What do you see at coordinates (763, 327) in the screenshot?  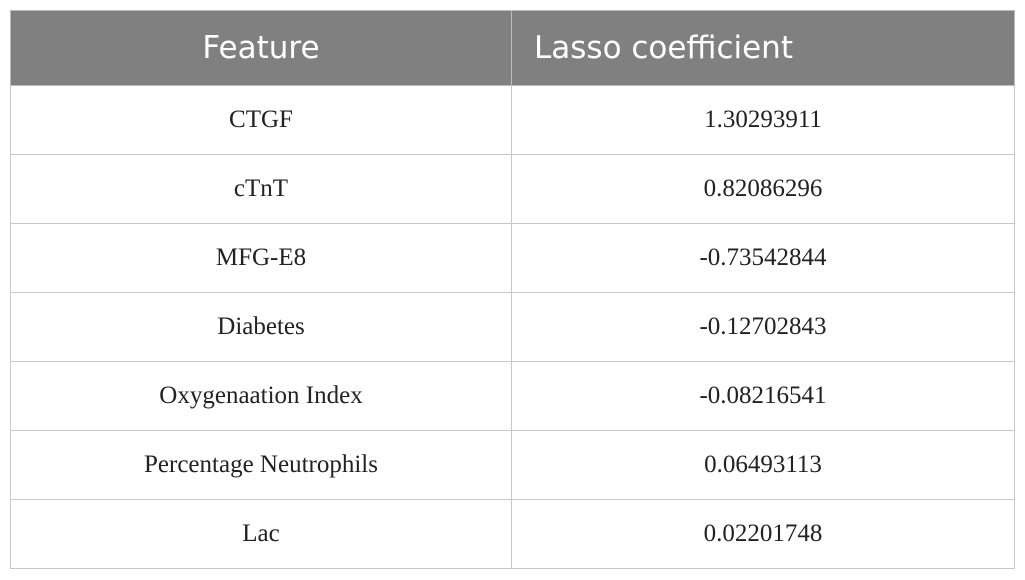 I see `coefficient-cell: -0.12702843` at bounding box center [763, 327].